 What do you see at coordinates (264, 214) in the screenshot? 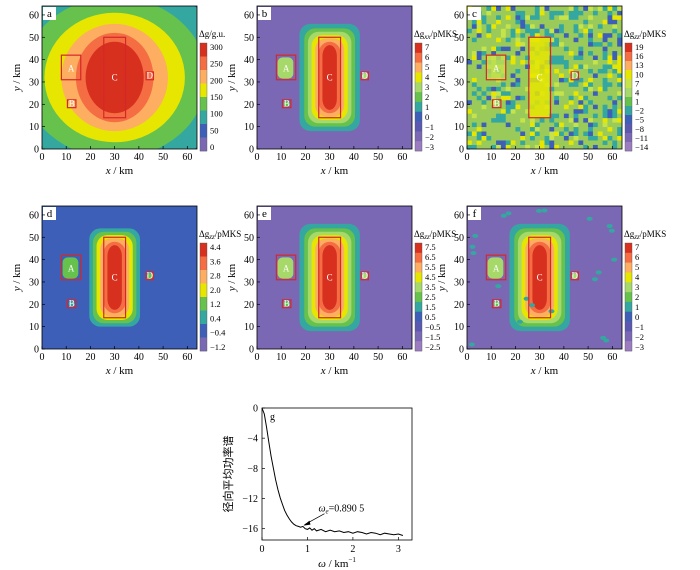
I see `panel-letter: e` at bounding box center [264, 214].